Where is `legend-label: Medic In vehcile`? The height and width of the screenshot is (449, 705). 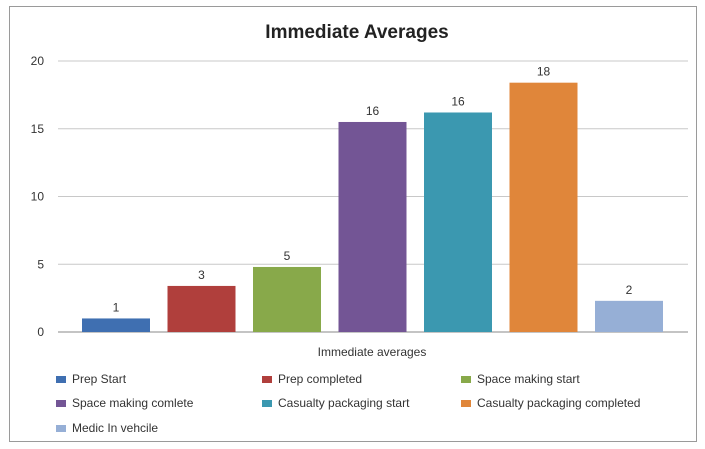 legend-label: Medic In vehcile is located at coordinates (115, 428).